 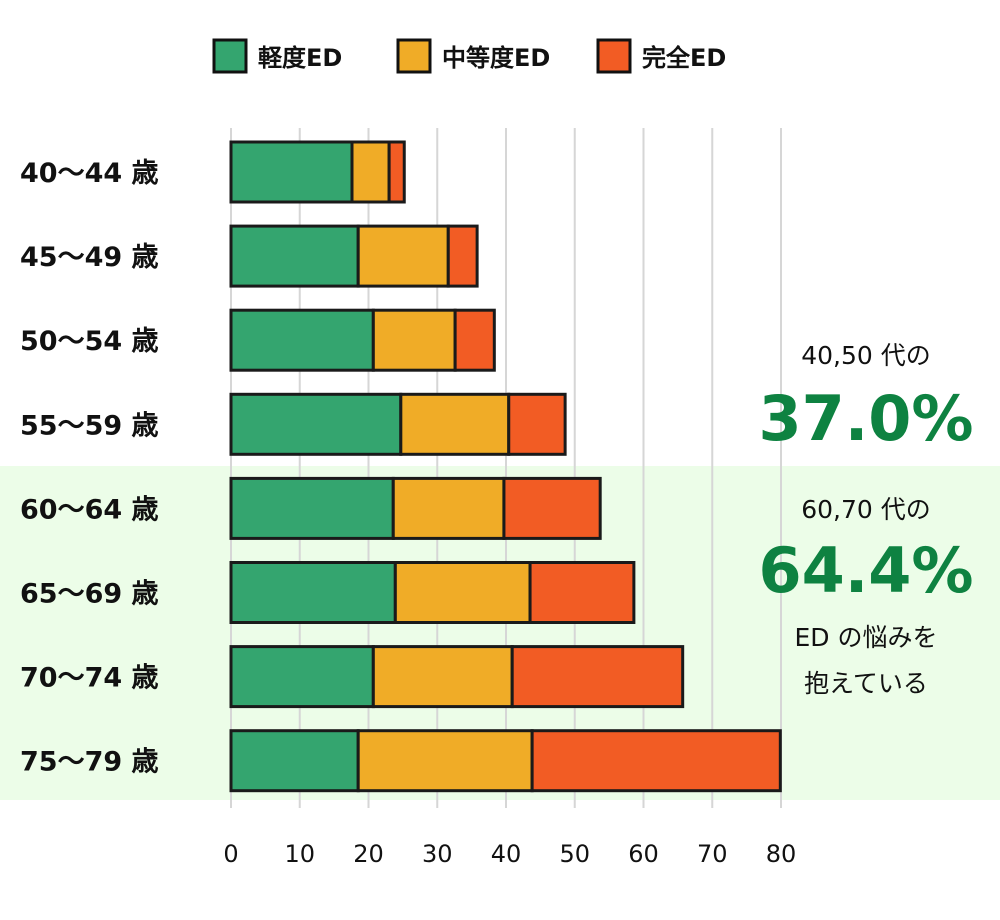 What do you see at coordinates (866, 637) in the screenshot?
I see `annotation-note-line1: ED の悩みを` at bounding box center [866, 637].